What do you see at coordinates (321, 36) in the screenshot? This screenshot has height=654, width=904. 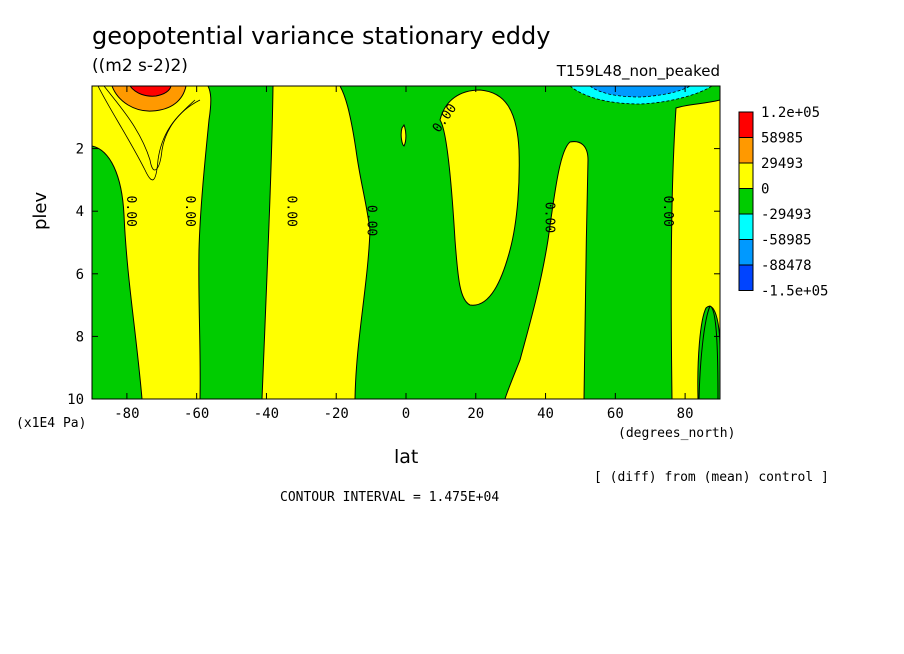 I see `chart-title: geopotential variance stationary eddy` at bounding box center [321, 36].